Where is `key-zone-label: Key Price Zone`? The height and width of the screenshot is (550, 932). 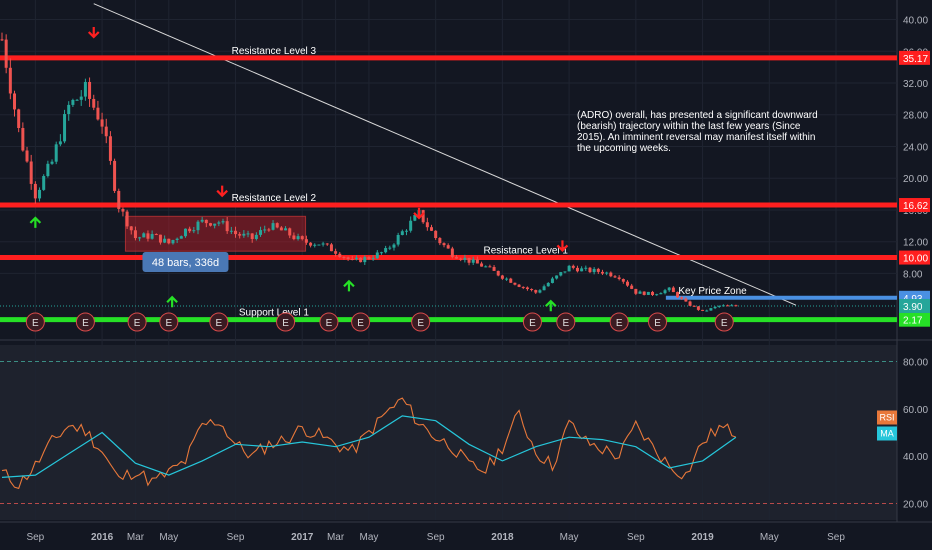 key-zone-label: Key Price Zone is located at coordinates (712, 291).